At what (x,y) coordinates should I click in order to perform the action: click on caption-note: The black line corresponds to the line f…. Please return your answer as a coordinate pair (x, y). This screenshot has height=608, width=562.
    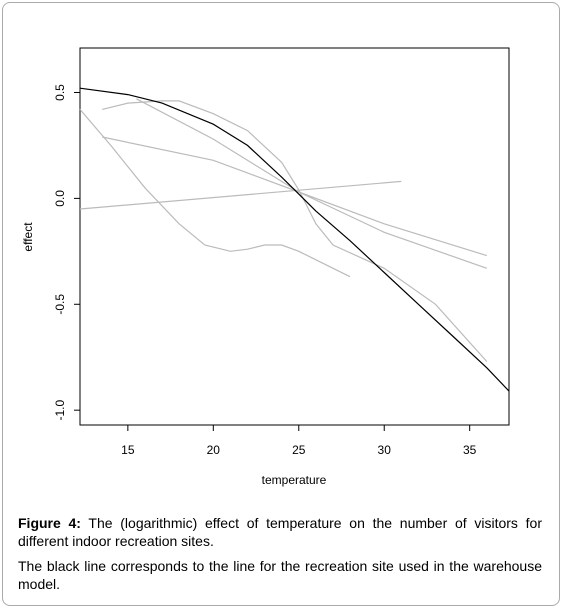
    Looking at the image, I should click on (280, 575).